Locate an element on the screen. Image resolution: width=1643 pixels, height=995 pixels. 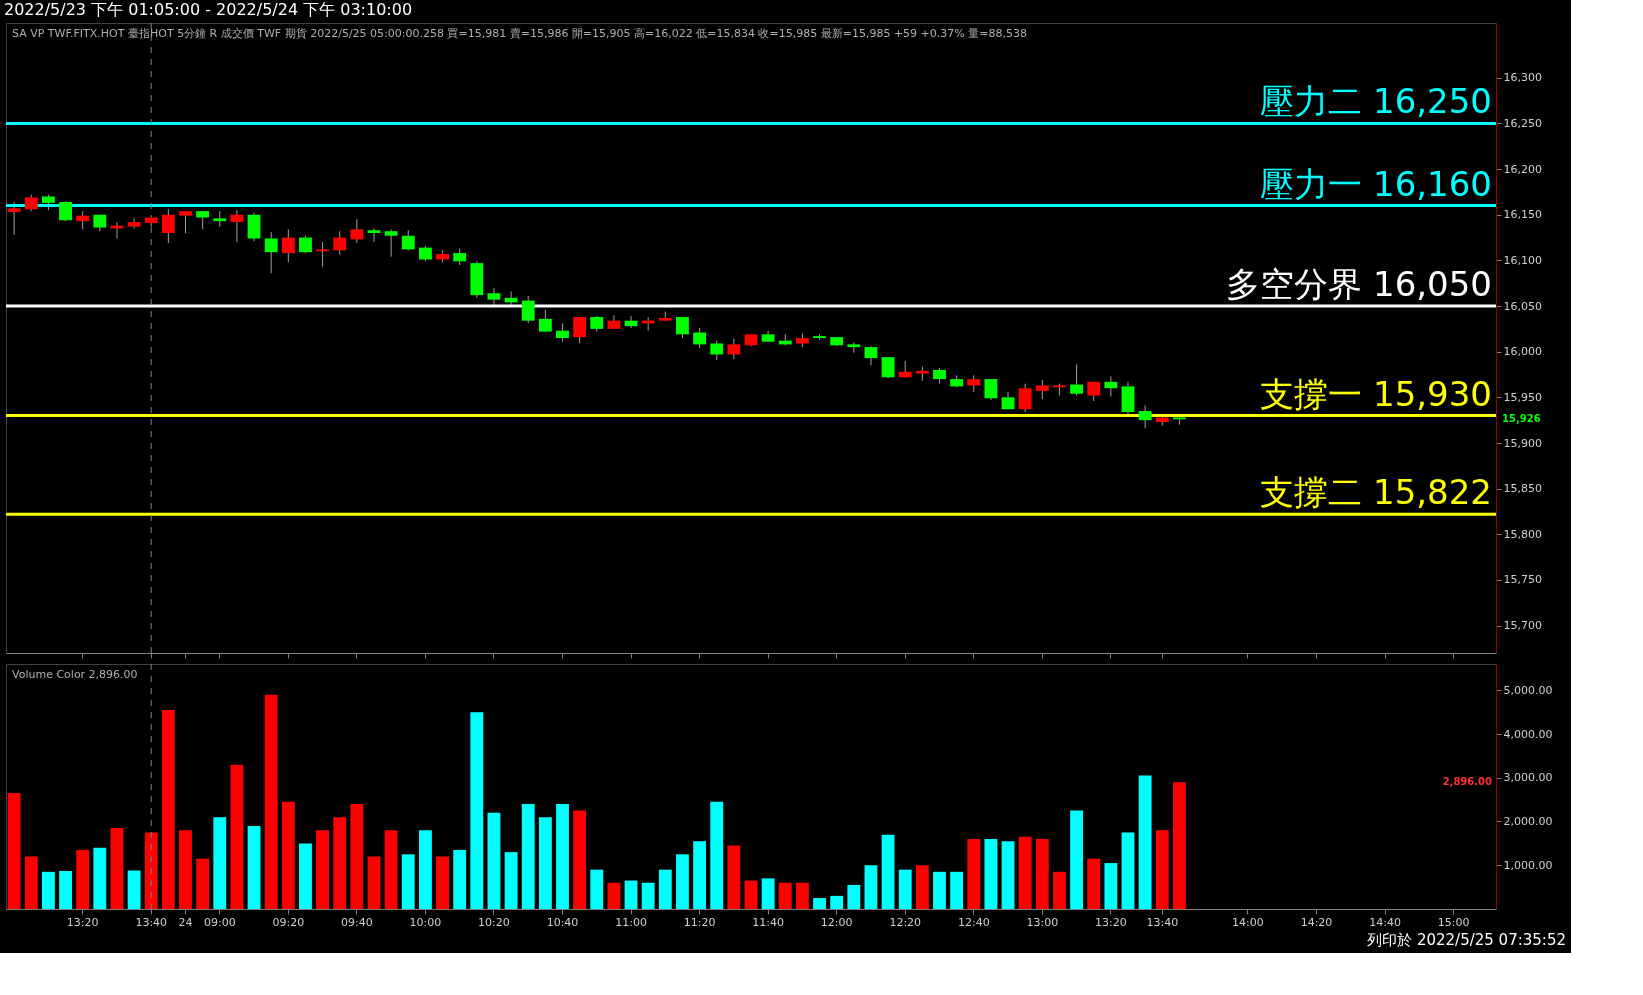
y-tick-label: 16,250 is located at coordinates (1522, 123).